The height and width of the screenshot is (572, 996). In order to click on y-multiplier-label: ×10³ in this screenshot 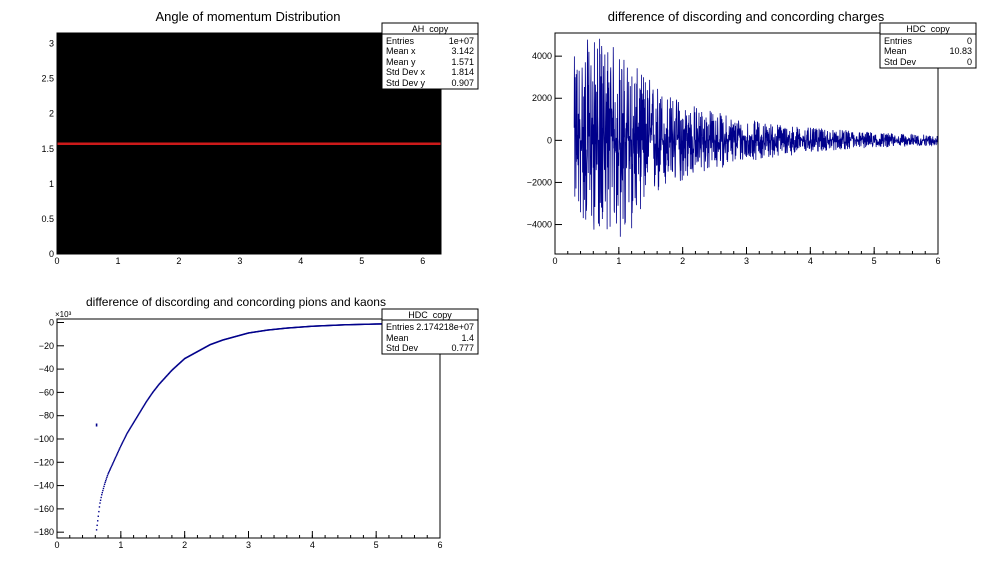, I will do `click(63, 314)`.